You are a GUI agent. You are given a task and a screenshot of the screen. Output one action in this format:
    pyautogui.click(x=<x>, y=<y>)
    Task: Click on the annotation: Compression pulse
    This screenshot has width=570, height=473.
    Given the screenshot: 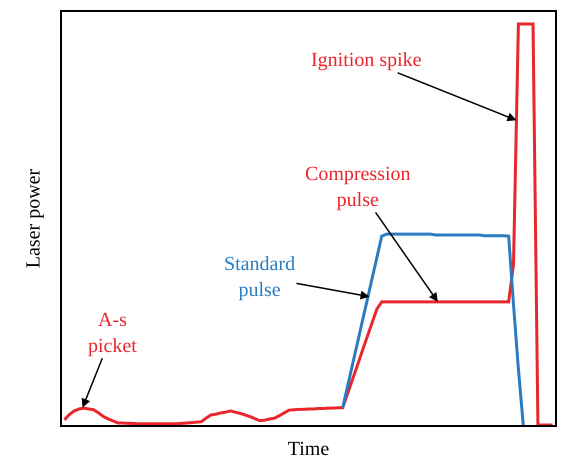 What is the action you would take?
    pyautogui.click(x=358, y=187)
    